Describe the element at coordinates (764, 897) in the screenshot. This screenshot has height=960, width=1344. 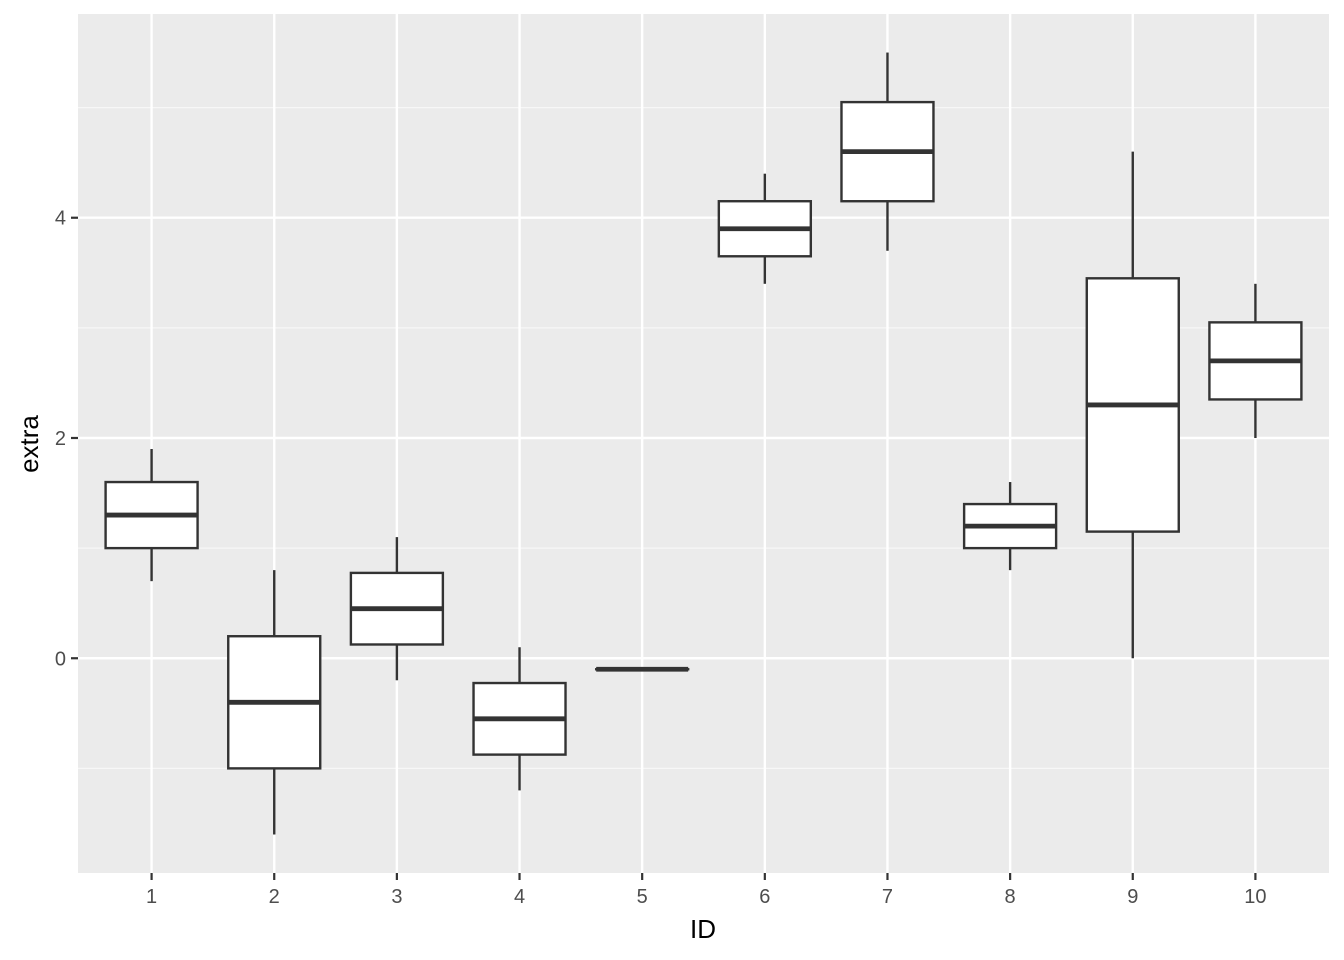
I see `x-tick-label: 6` at that location.